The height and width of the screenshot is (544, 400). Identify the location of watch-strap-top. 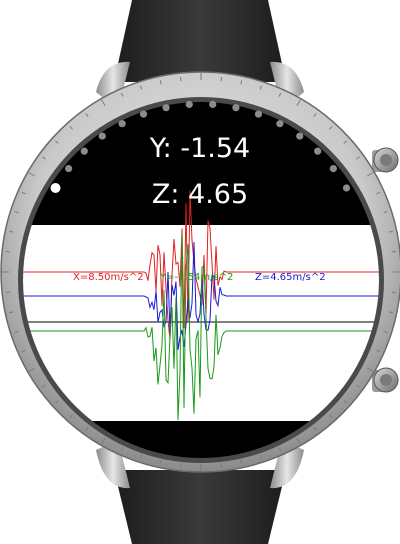
(200, 41).